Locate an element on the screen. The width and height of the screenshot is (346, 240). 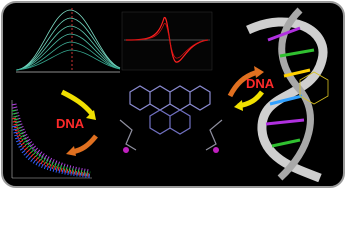
molecule is located at coordinates (171, 119).